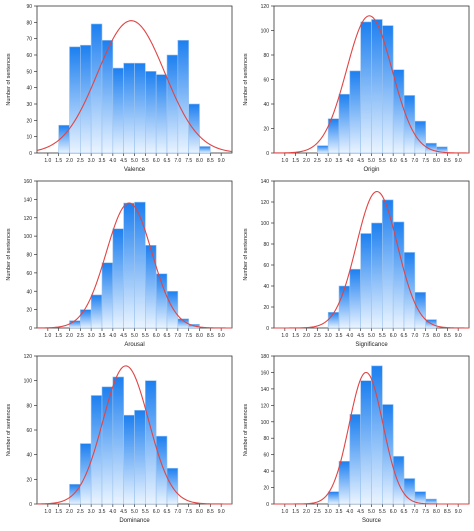 The image size is (474, 531). Describe the element at coordinates (29, 72) in the screenshot. I see `y-tick-label: 50` at that location.